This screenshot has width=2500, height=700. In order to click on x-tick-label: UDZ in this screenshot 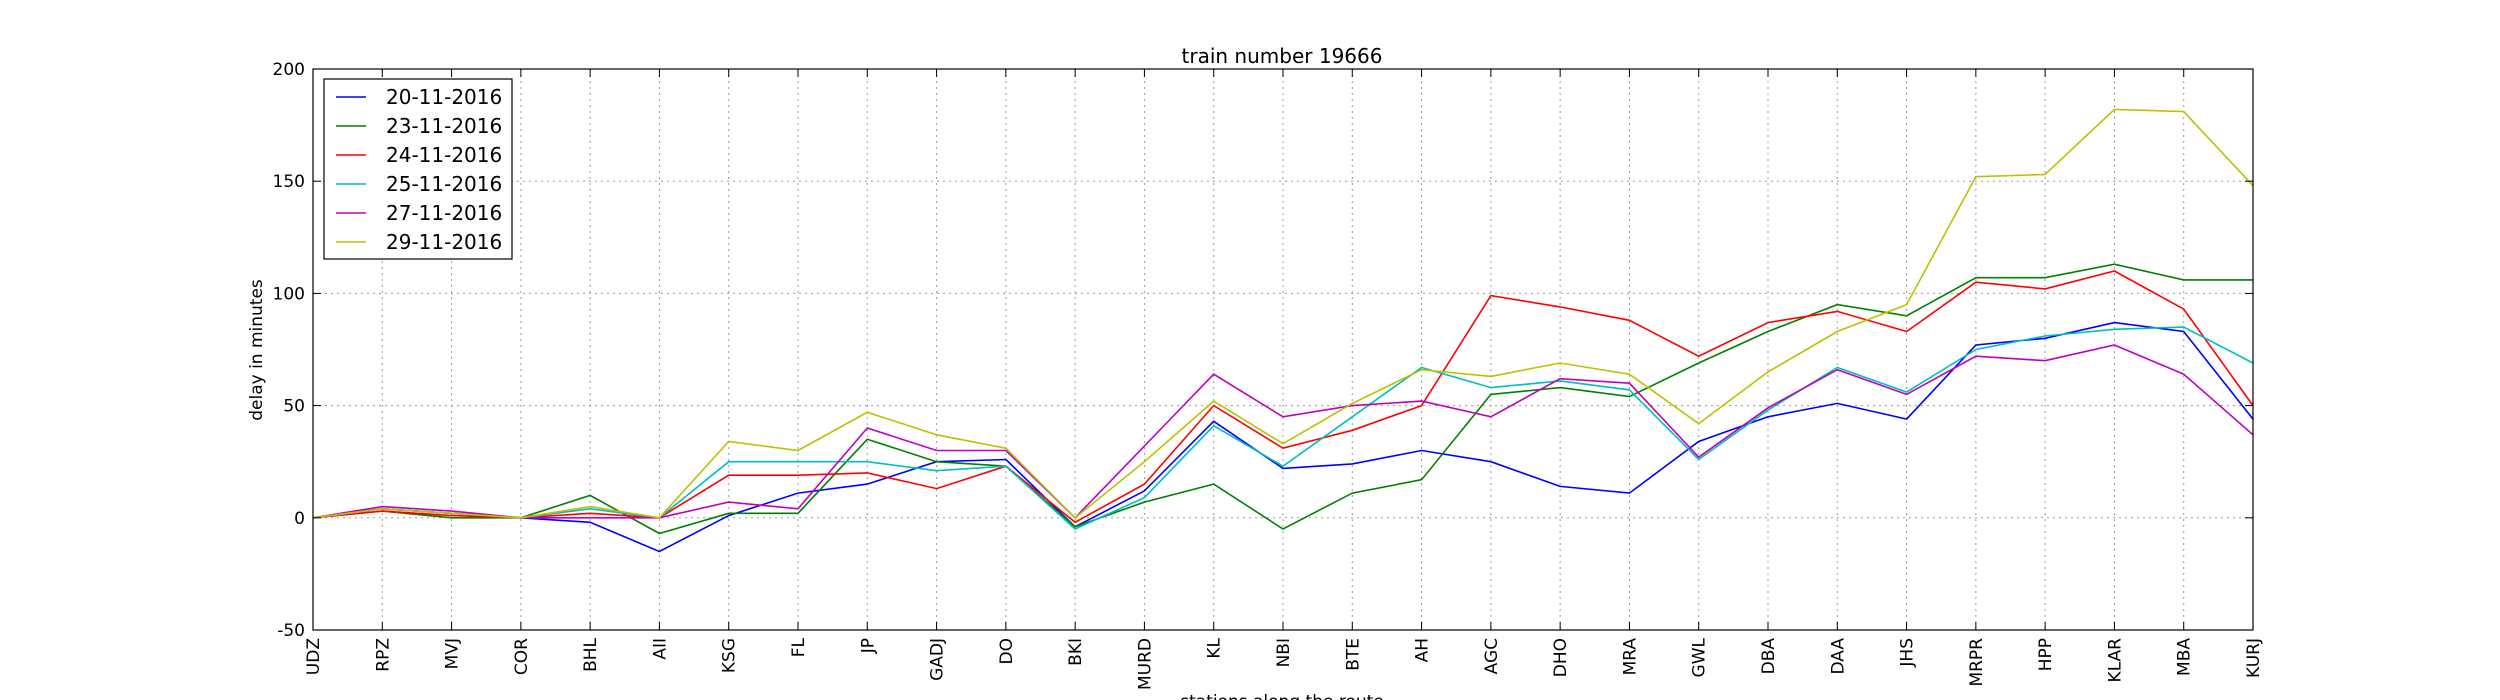, I will do `click(314, 656)`.